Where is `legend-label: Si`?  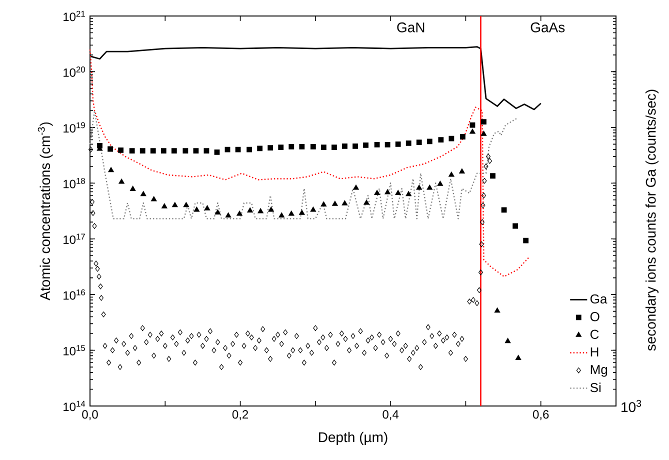
legend-label: Si is located at coordinates (595, 387).